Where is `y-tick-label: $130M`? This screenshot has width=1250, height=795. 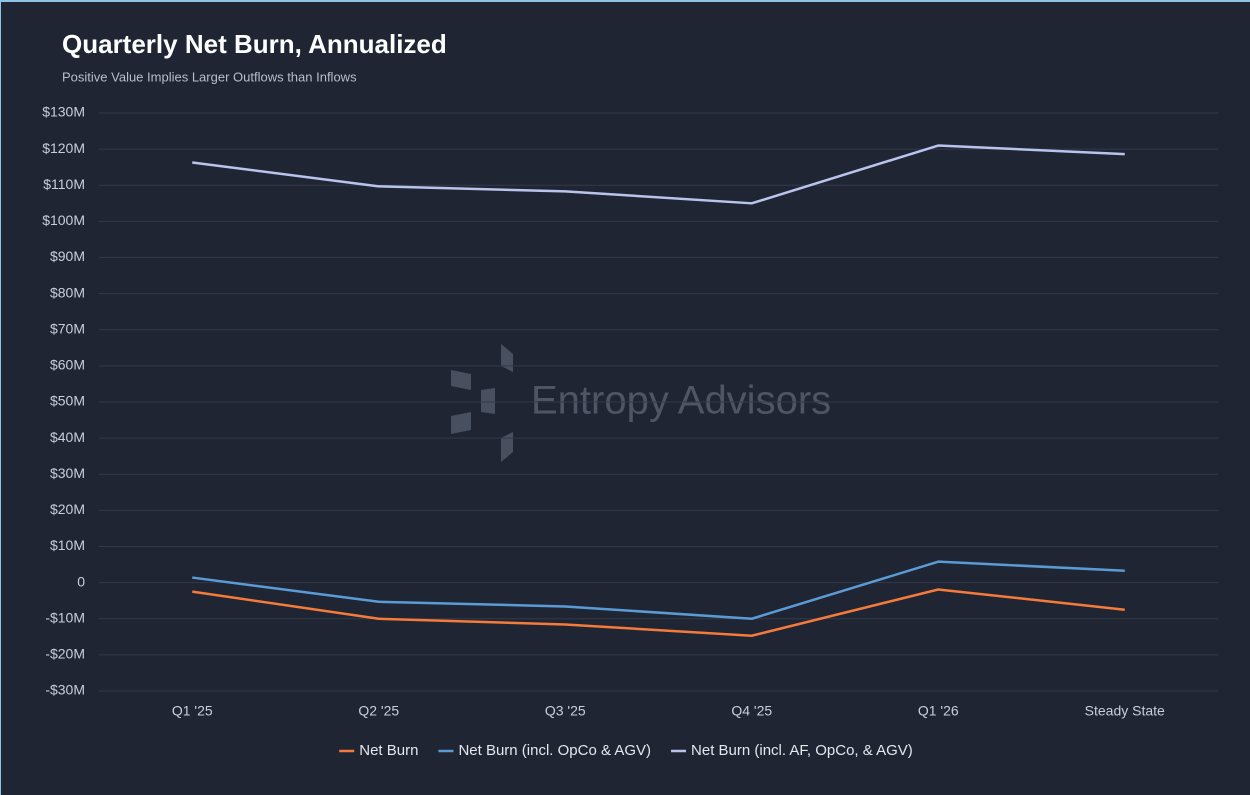
y-tick-label: $130M is located at coordinates (63, 112).